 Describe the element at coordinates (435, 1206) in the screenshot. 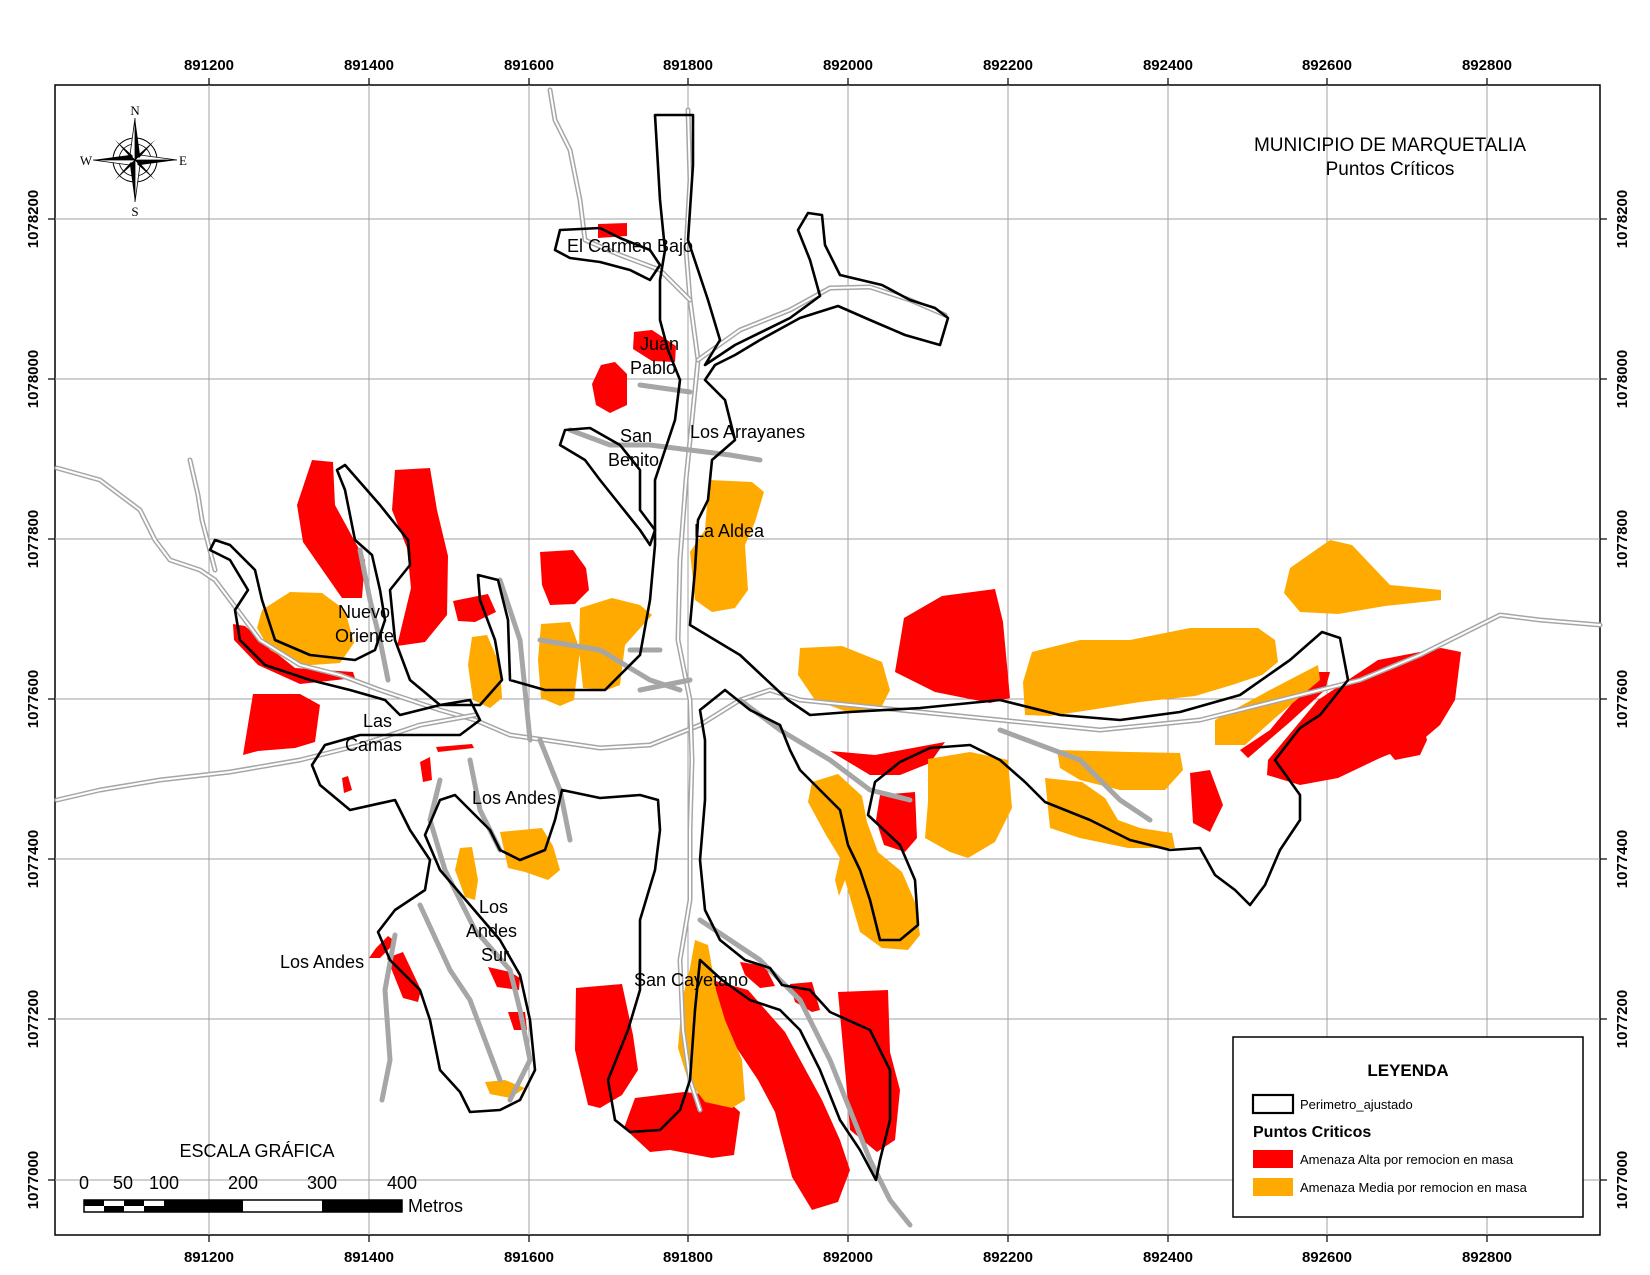

I see `scale-unit: Metros` at that location.